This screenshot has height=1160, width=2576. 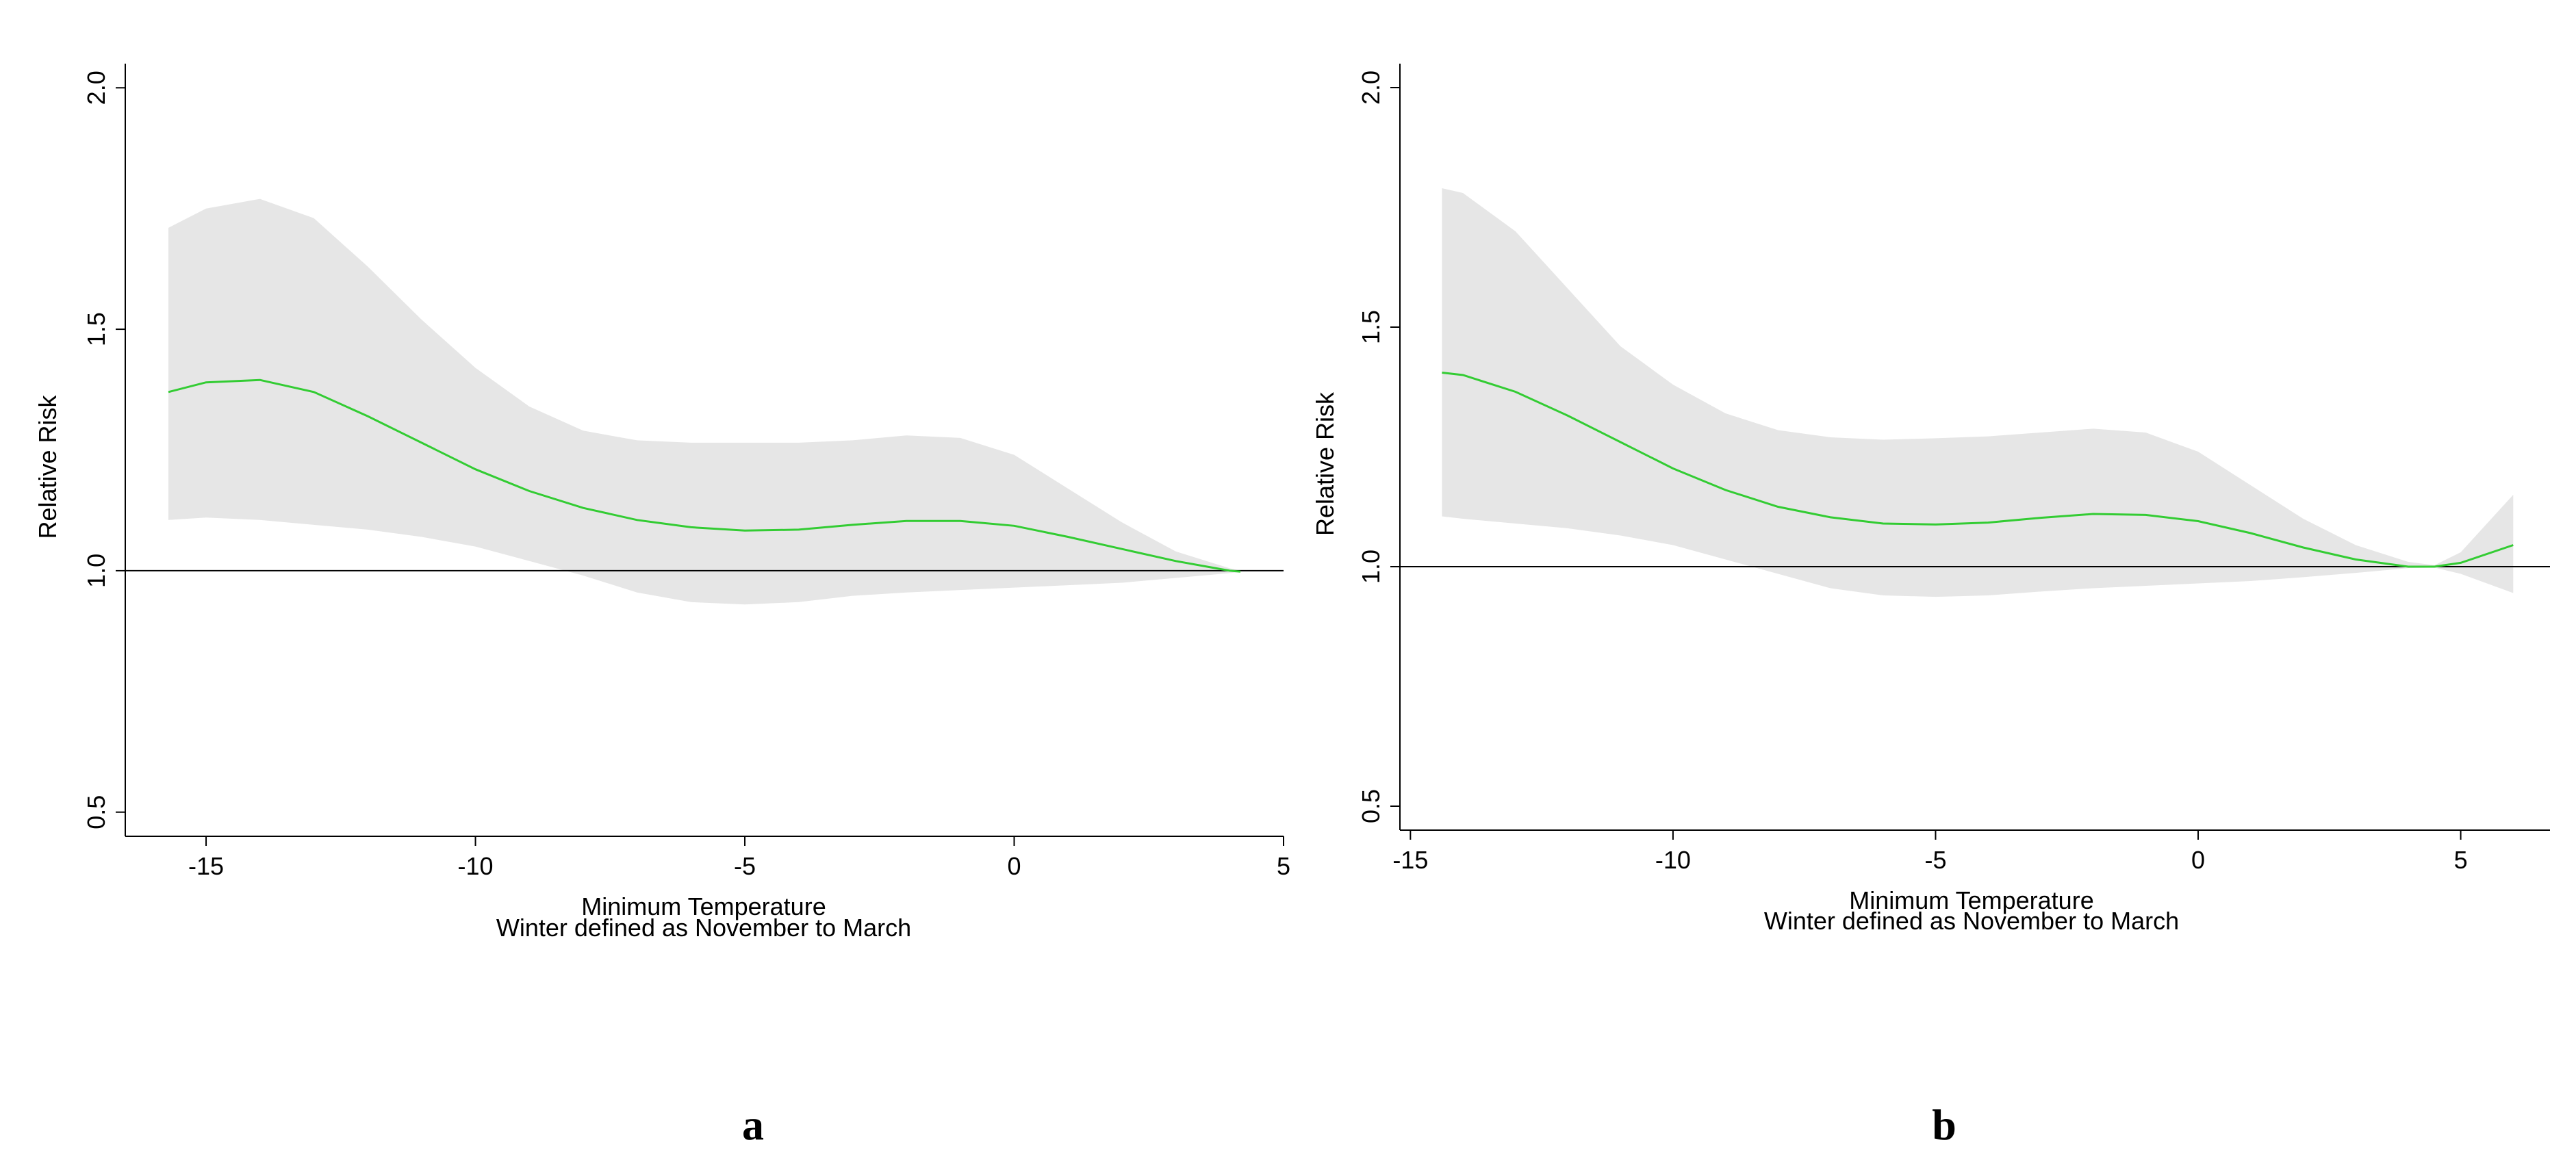 What do you see at coordinates (753, 1124) in the screenshot?
I see `panel-label: a` at bounding box center [753, 1124].